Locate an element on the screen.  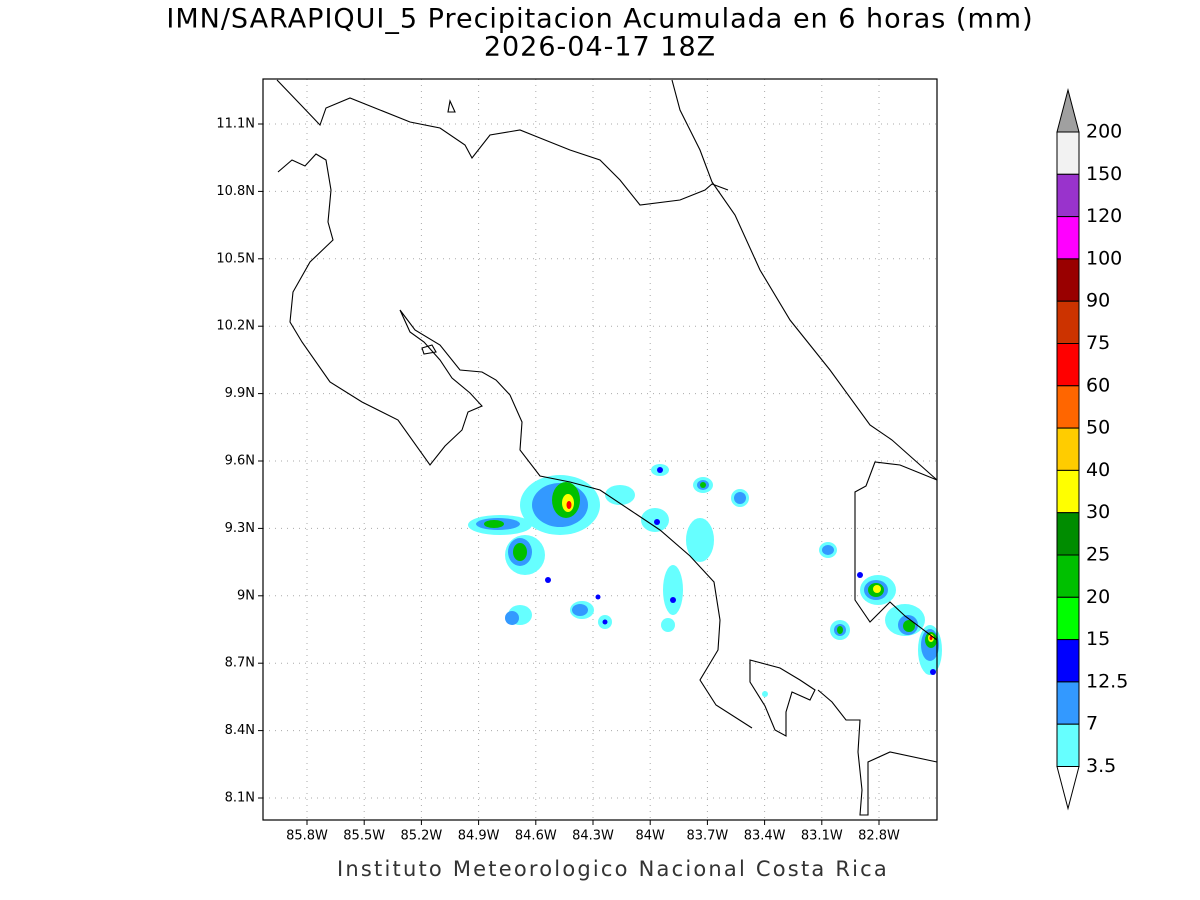
lon-label: 83.7W is located at coordinates (707, 836).